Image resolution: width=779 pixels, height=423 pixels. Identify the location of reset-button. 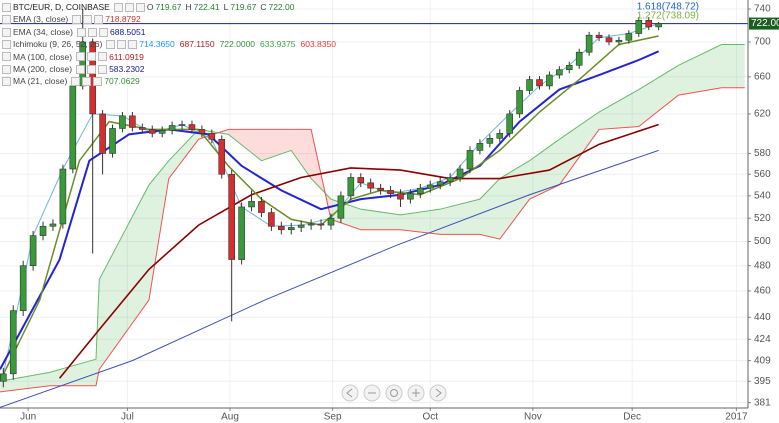
(394, 393).